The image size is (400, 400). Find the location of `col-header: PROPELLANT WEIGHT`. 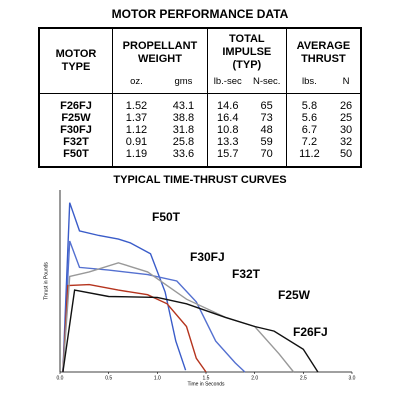

col-header: PROPELLANT WEIGHT is located at coordinates (160, 50).